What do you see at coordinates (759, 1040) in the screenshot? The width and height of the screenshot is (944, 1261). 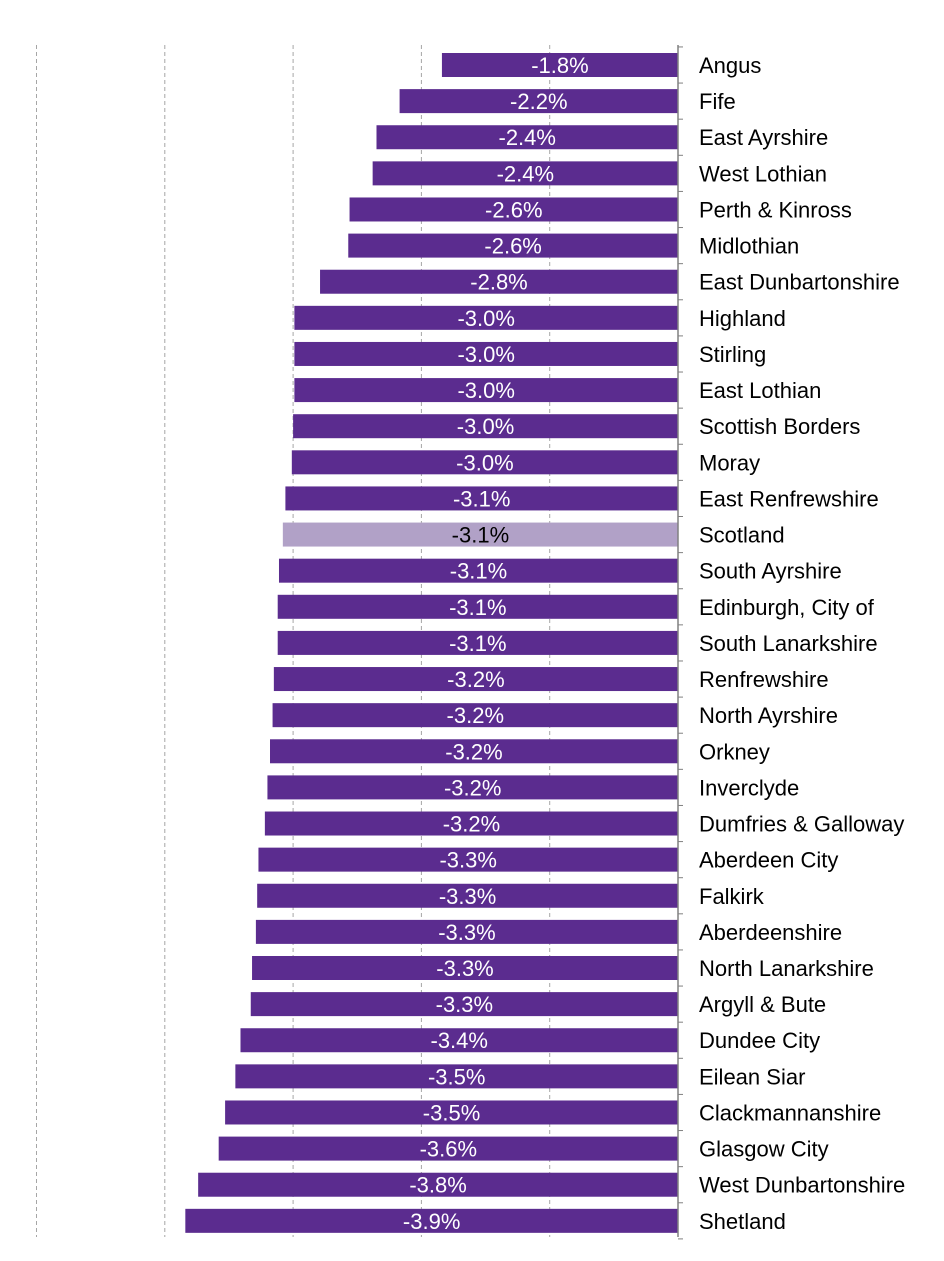 I see `category-label: Dundee City` at bounding box center [759, 1040].